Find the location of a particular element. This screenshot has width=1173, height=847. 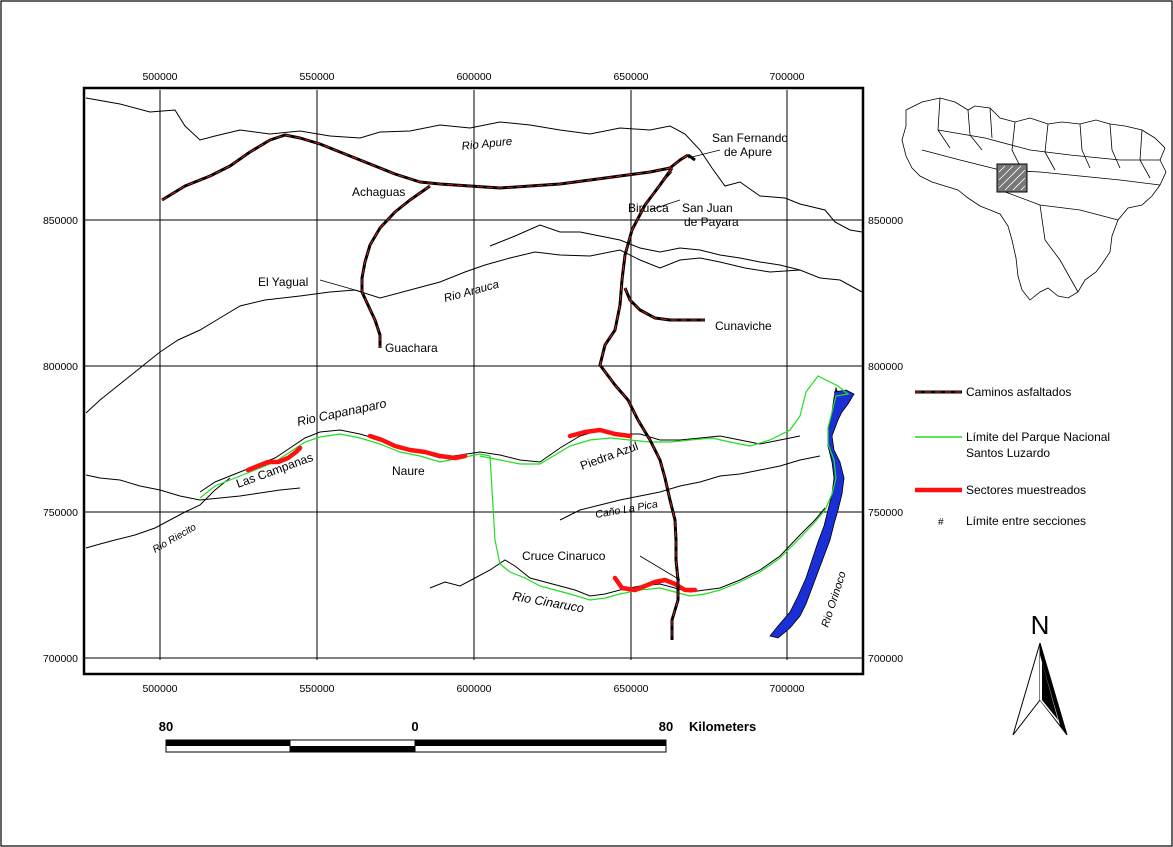

y-tick-left: 800000 is located at coordinates (60, 367).